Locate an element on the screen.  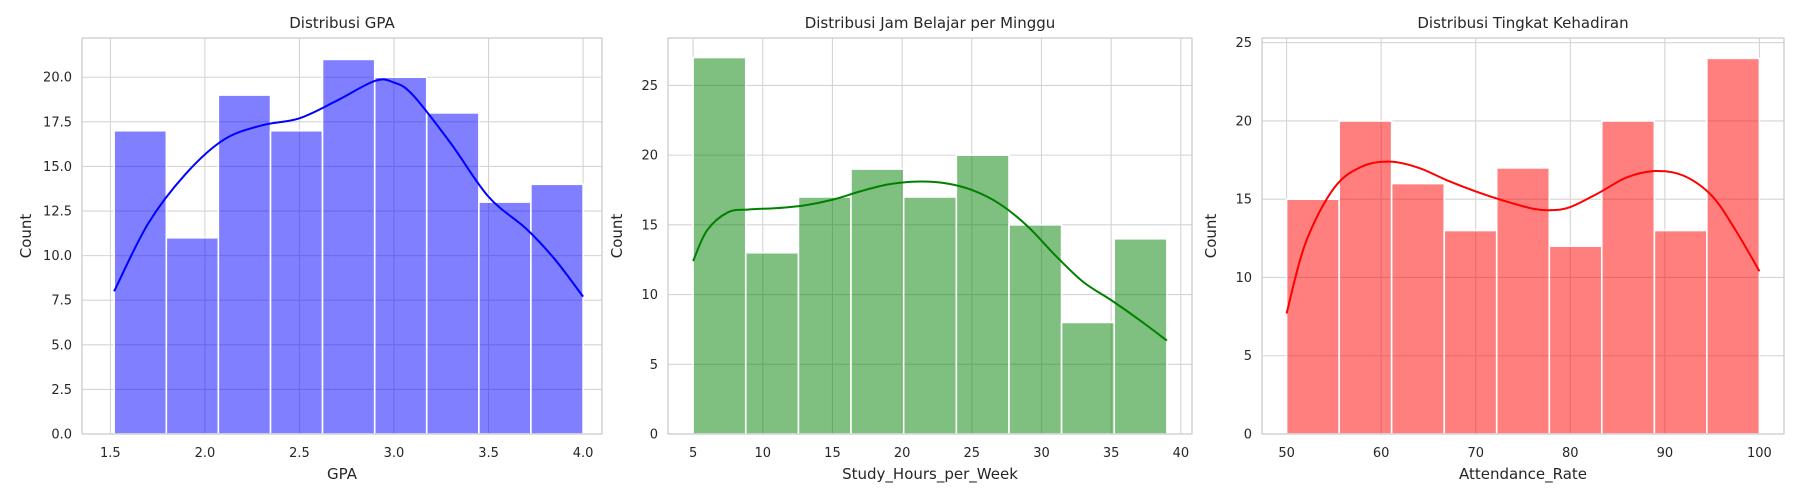
x-tick-label: 4.0 is located at coordinates (583, 453).